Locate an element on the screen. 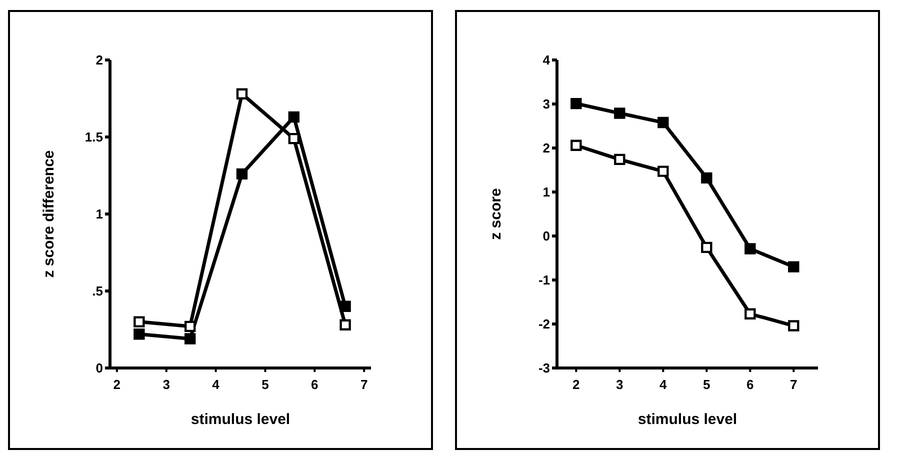 Image resolution: width=899 pixels, height=457 pixels. y-tick-label: 3 is located at coordinates (546, 104).